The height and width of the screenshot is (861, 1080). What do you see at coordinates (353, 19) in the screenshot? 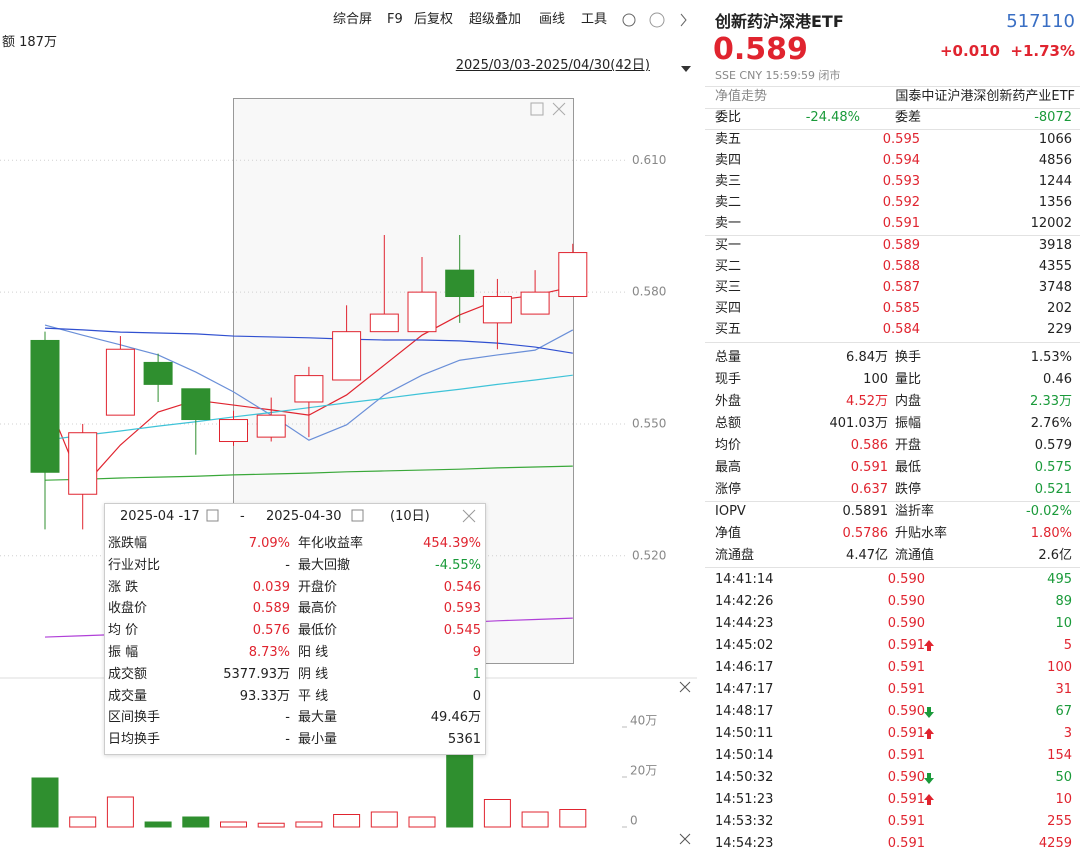
I see `toolbar-button: 综合屏` at bounding box center [353, 19].